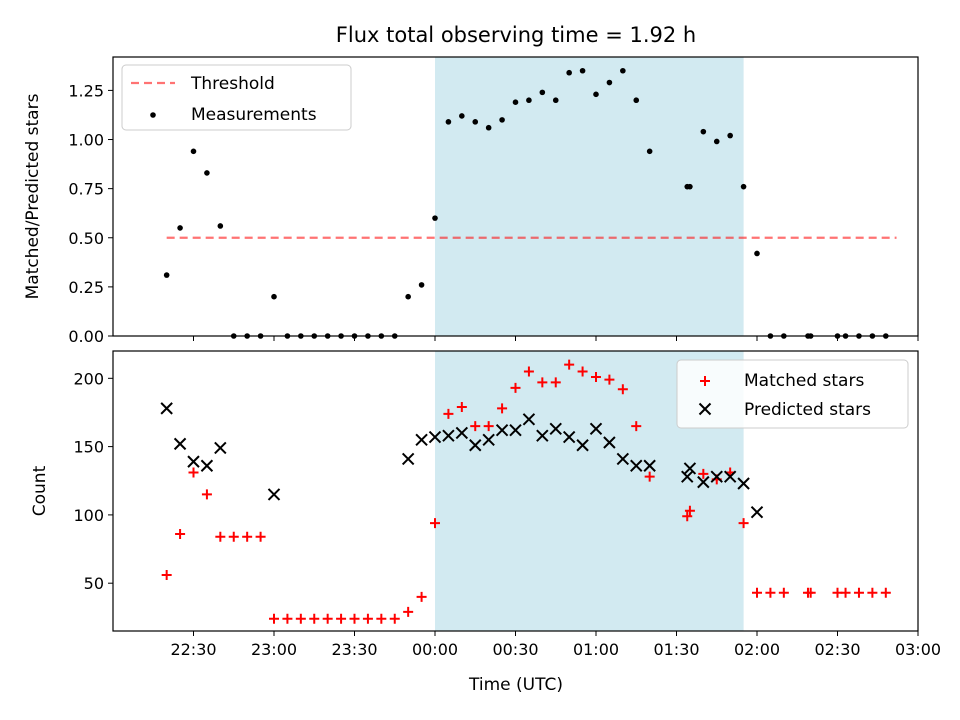  Describe the element at coordinates (792, 394) in the screenshot. I see `legend-box` at that location.